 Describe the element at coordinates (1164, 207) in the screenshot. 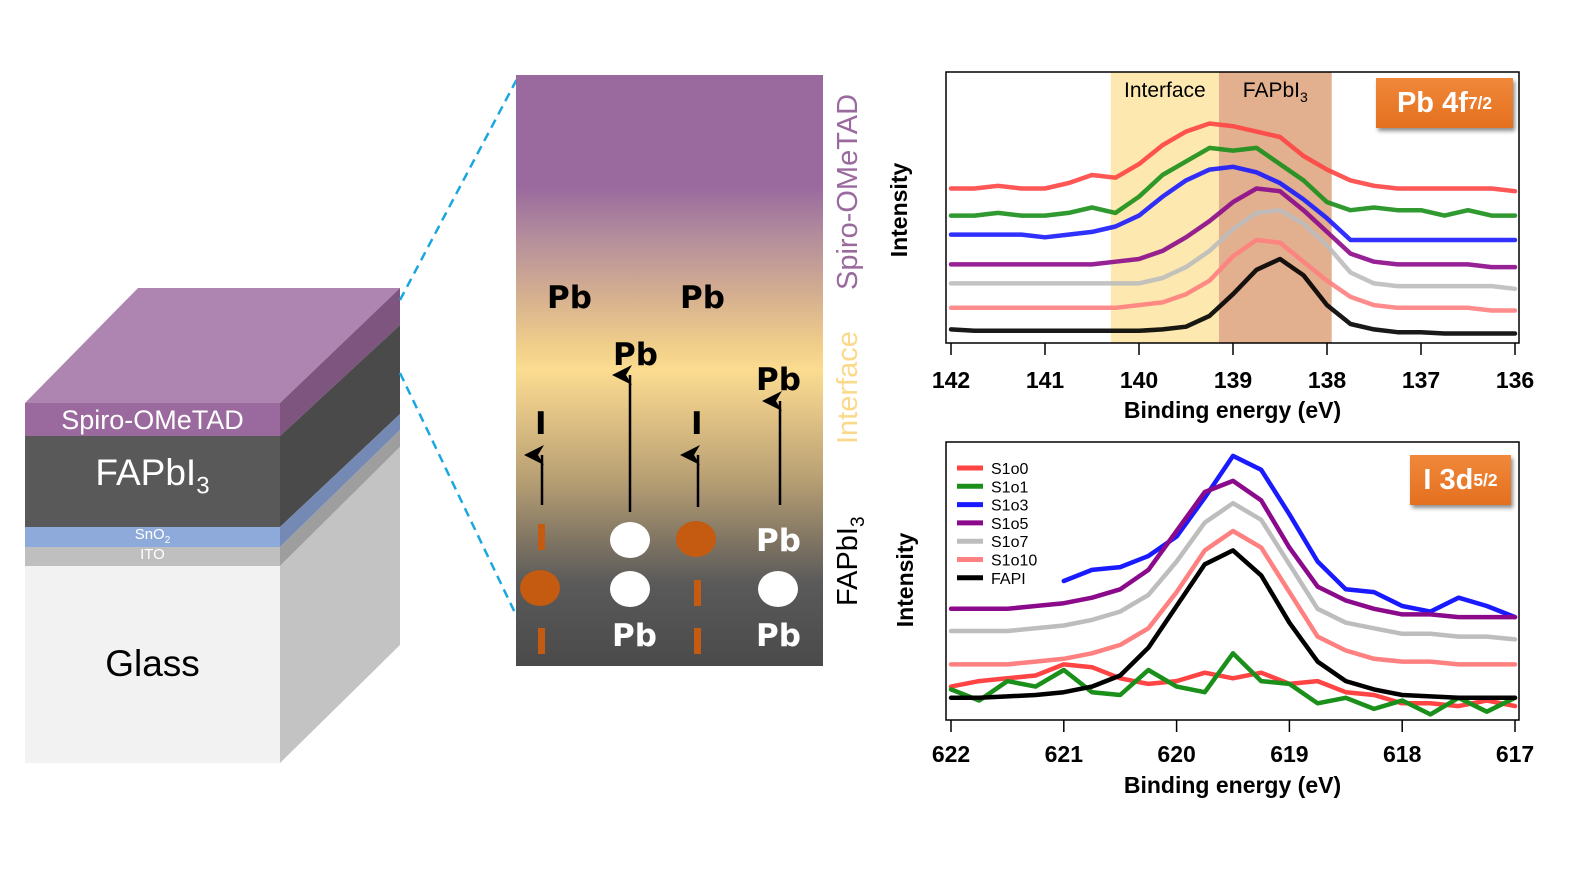

I see `shaded-region-interface` at that location.